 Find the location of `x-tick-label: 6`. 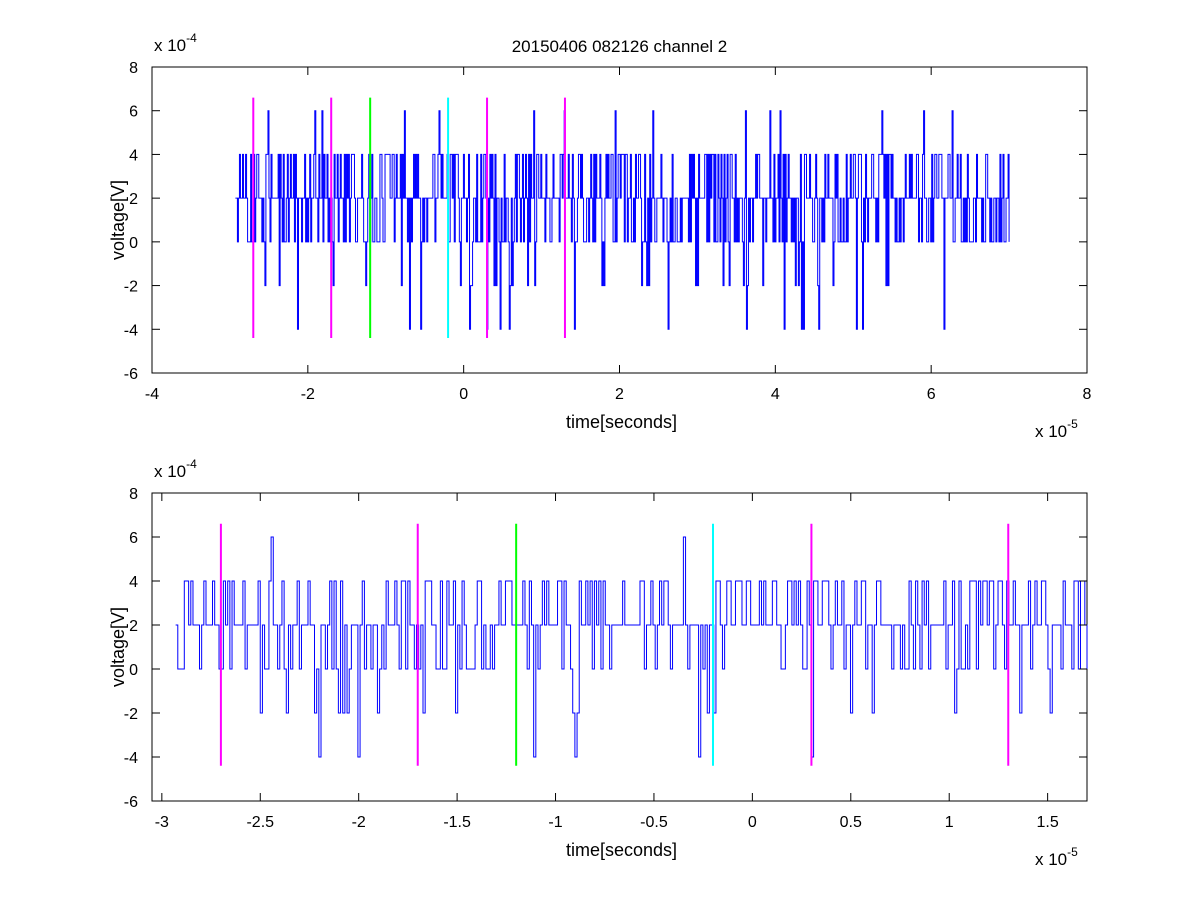

x-tick-label: 6 is located at coordinates (931, 394).